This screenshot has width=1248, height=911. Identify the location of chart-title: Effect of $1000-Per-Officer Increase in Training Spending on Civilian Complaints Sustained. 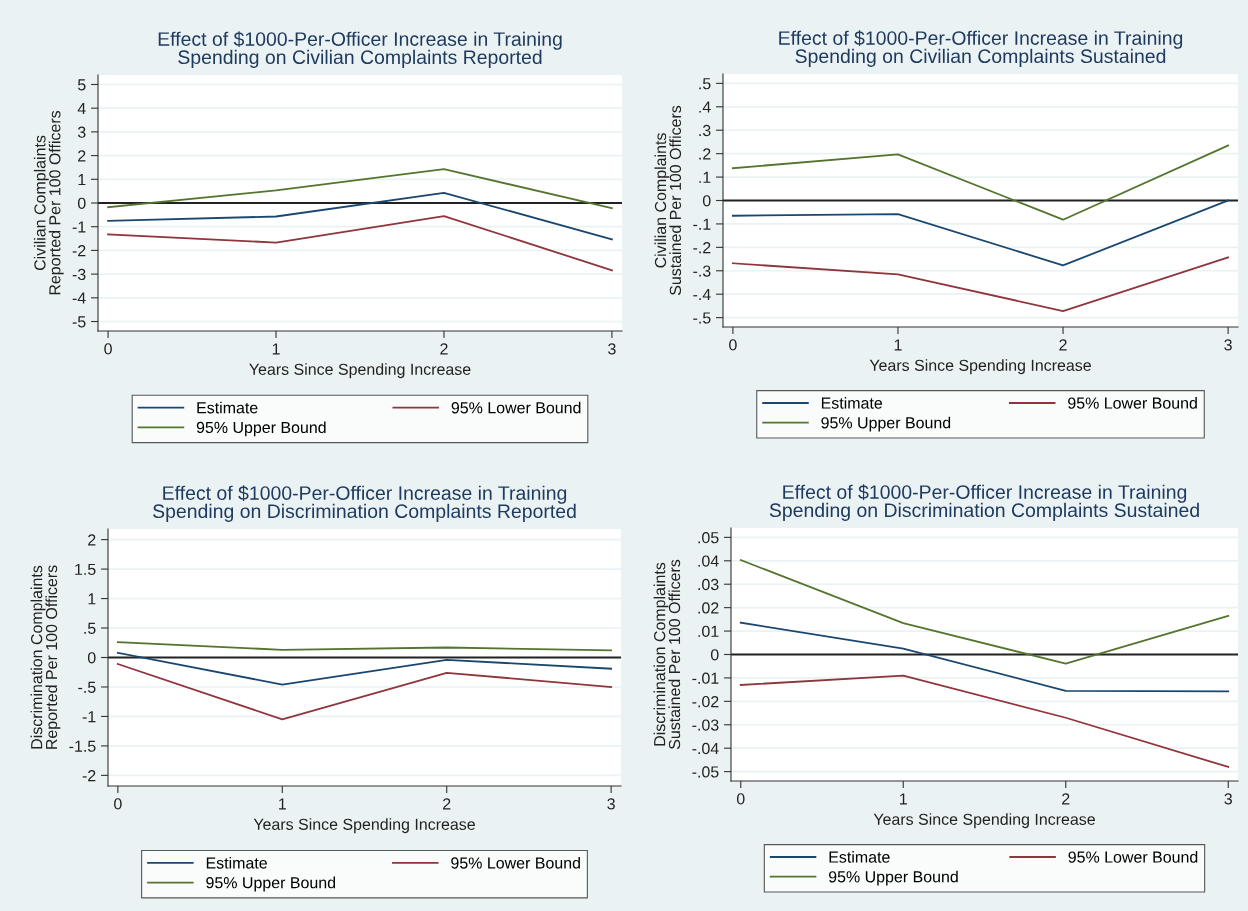
(981, 48).